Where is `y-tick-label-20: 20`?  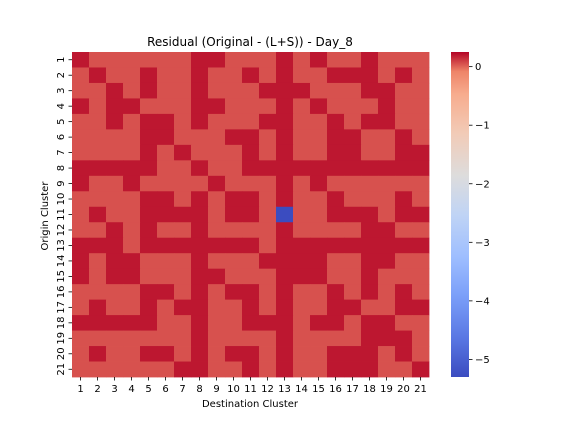
y-tick-label-20: 20 is located at coordinates (61, 353).